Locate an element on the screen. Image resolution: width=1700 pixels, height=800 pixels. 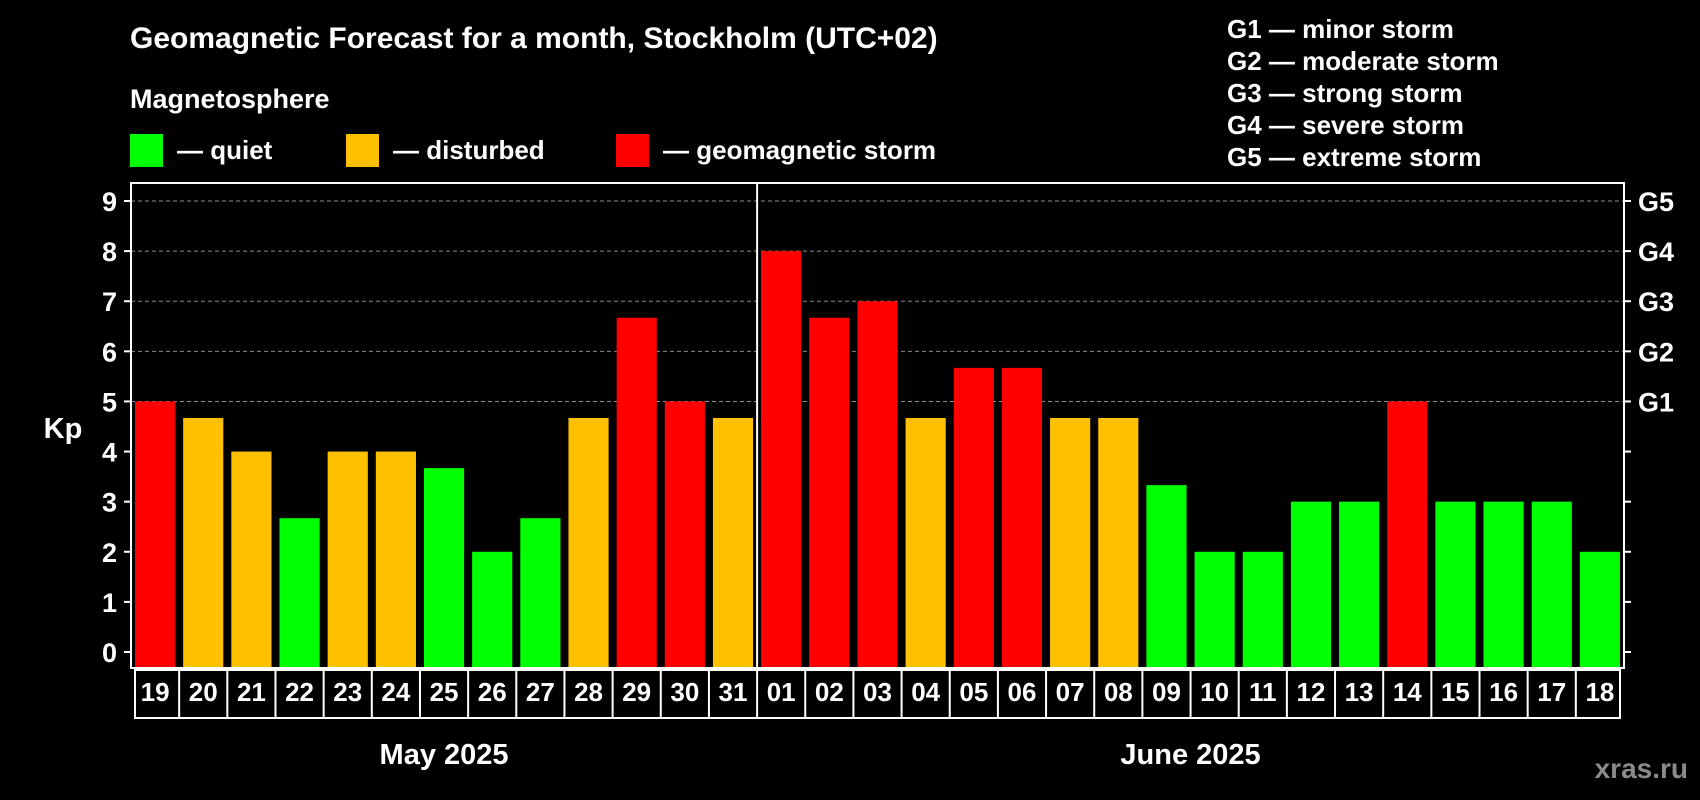
g-scale-g4: G4 — severe storm is located at coordinates (1346, 125).